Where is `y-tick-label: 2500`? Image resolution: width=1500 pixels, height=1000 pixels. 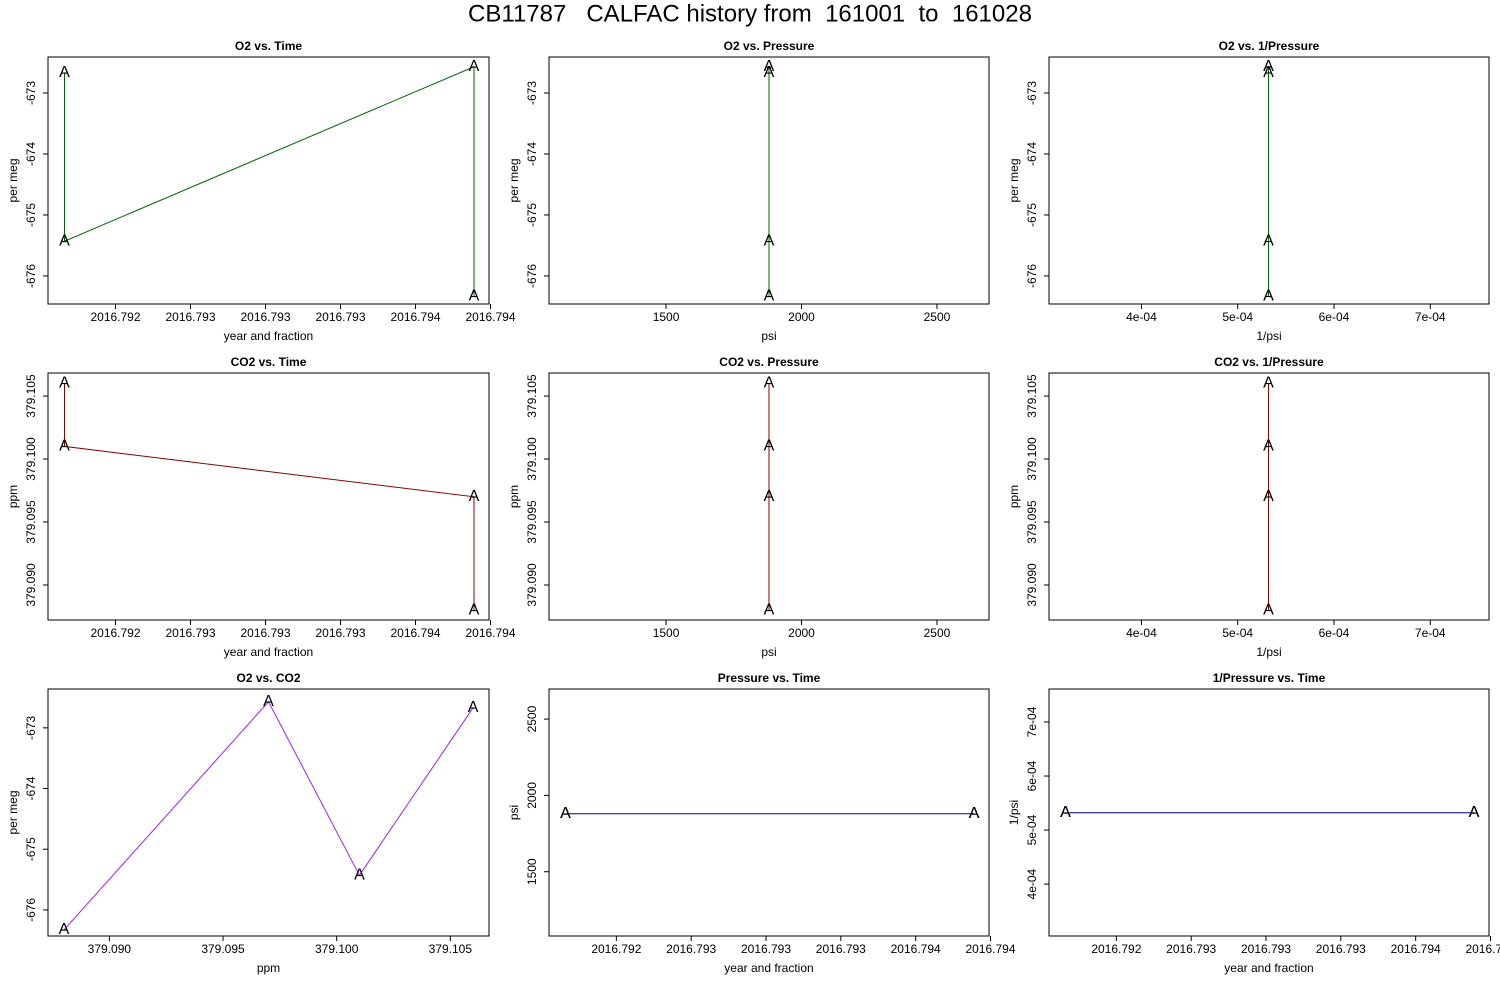
y-tick-label: 2500 is located at coordinates (532, 718).